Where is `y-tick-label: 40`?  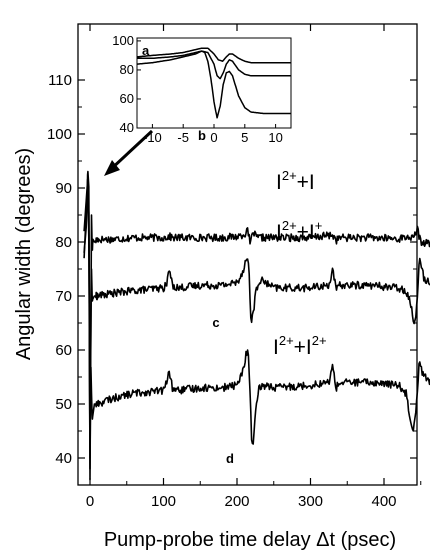 y-tick-label: 40 is located at coordinates (63, 458).